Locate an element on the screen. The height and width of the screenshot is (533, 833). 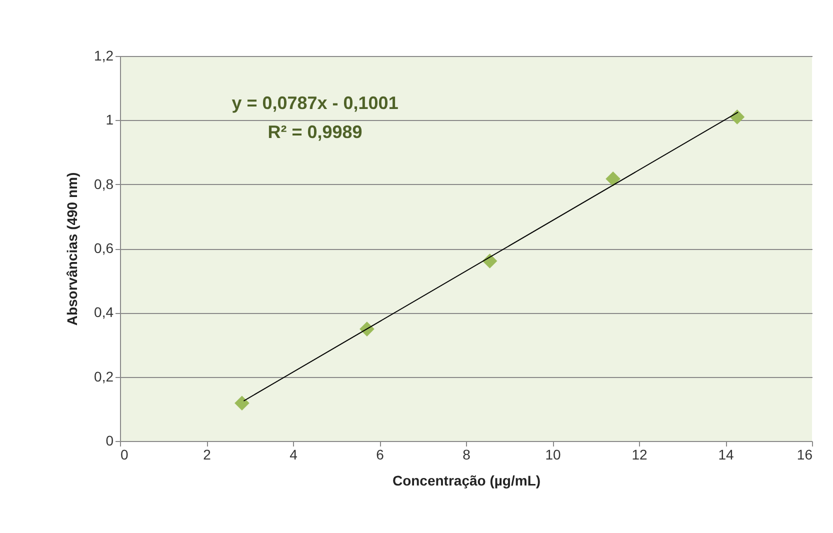
x-tick-label: 0 is located at coordinates (124, 454).